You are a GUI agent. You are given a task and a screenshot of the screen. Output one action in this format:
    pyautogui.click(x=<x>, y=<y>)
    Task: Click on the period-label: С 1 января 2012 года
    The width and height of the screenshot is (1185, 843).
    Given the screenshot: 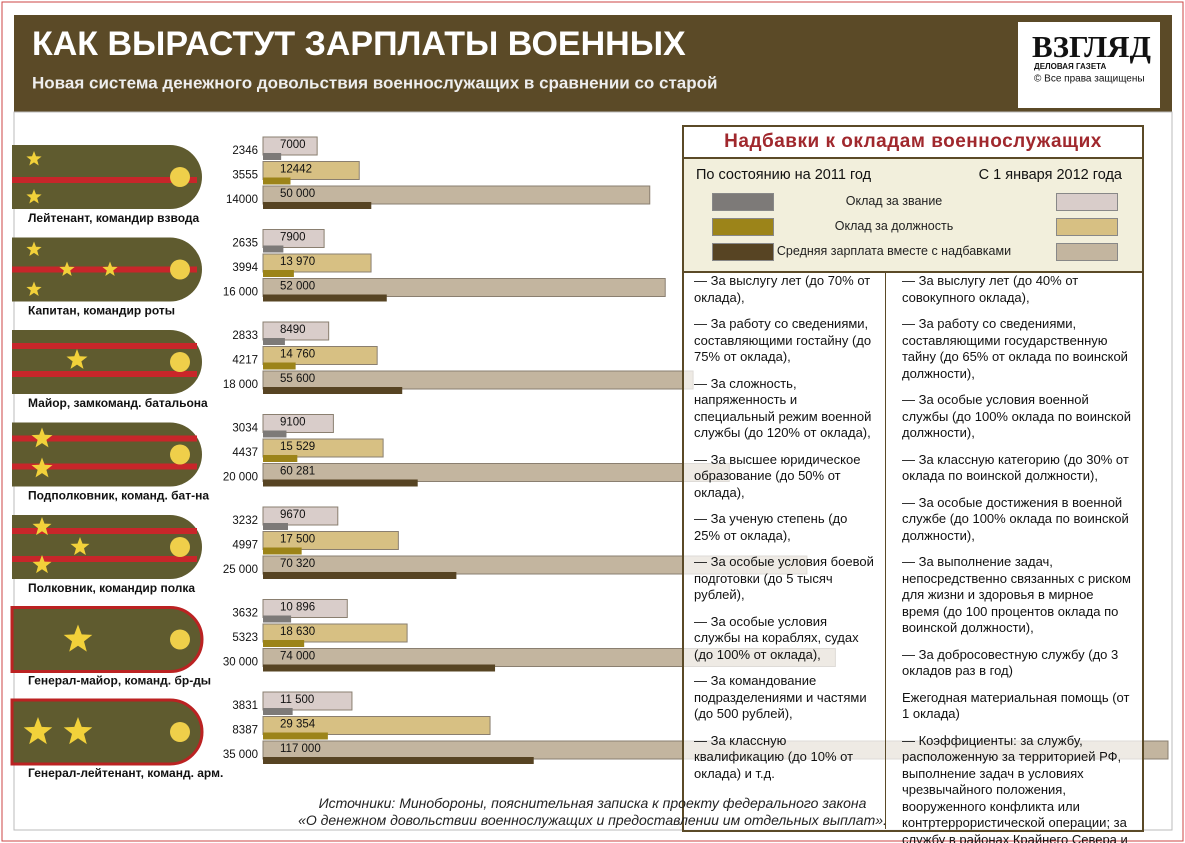 What is the action you would take?
    pyautogui.click(x=1050, y=175)
    